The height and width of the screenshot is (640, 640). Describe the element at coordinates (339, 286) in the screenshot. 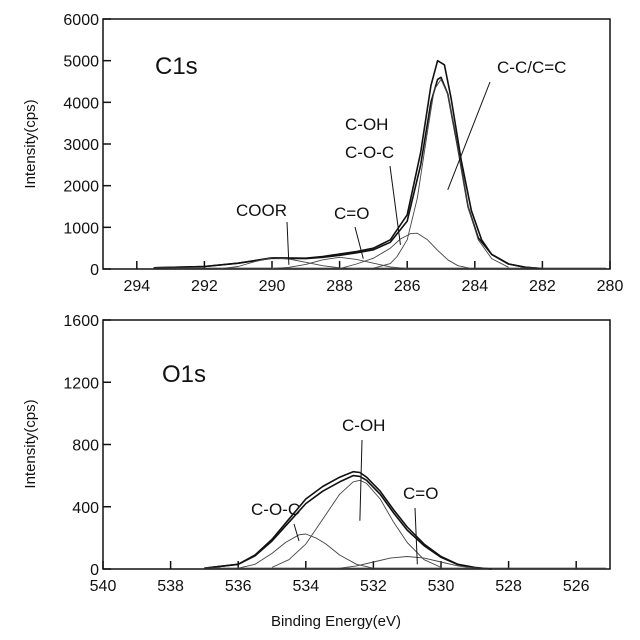

I see `x-tick-label: 288` at that location.